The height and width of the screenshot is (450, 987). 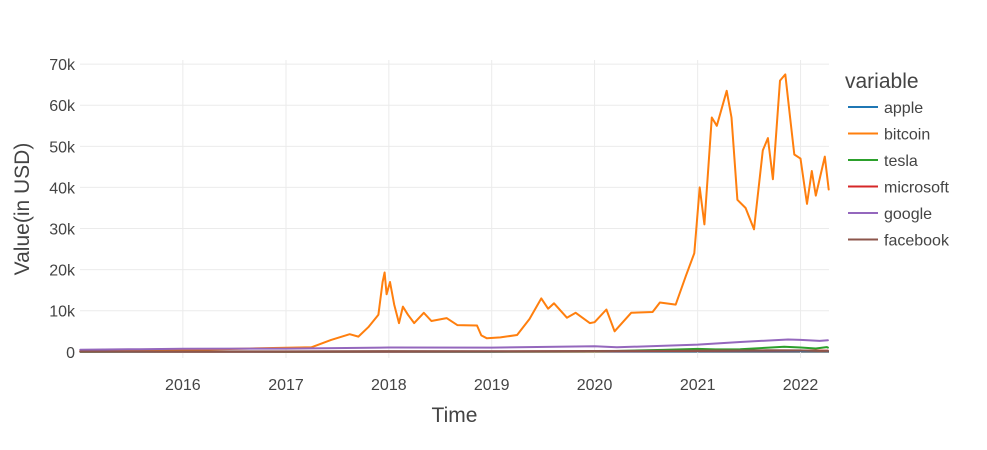 What do you see at coordinates (883, 161) in the screenshot?
I see `legend-item-tesla: tesla` at bounding box center [883, 161].